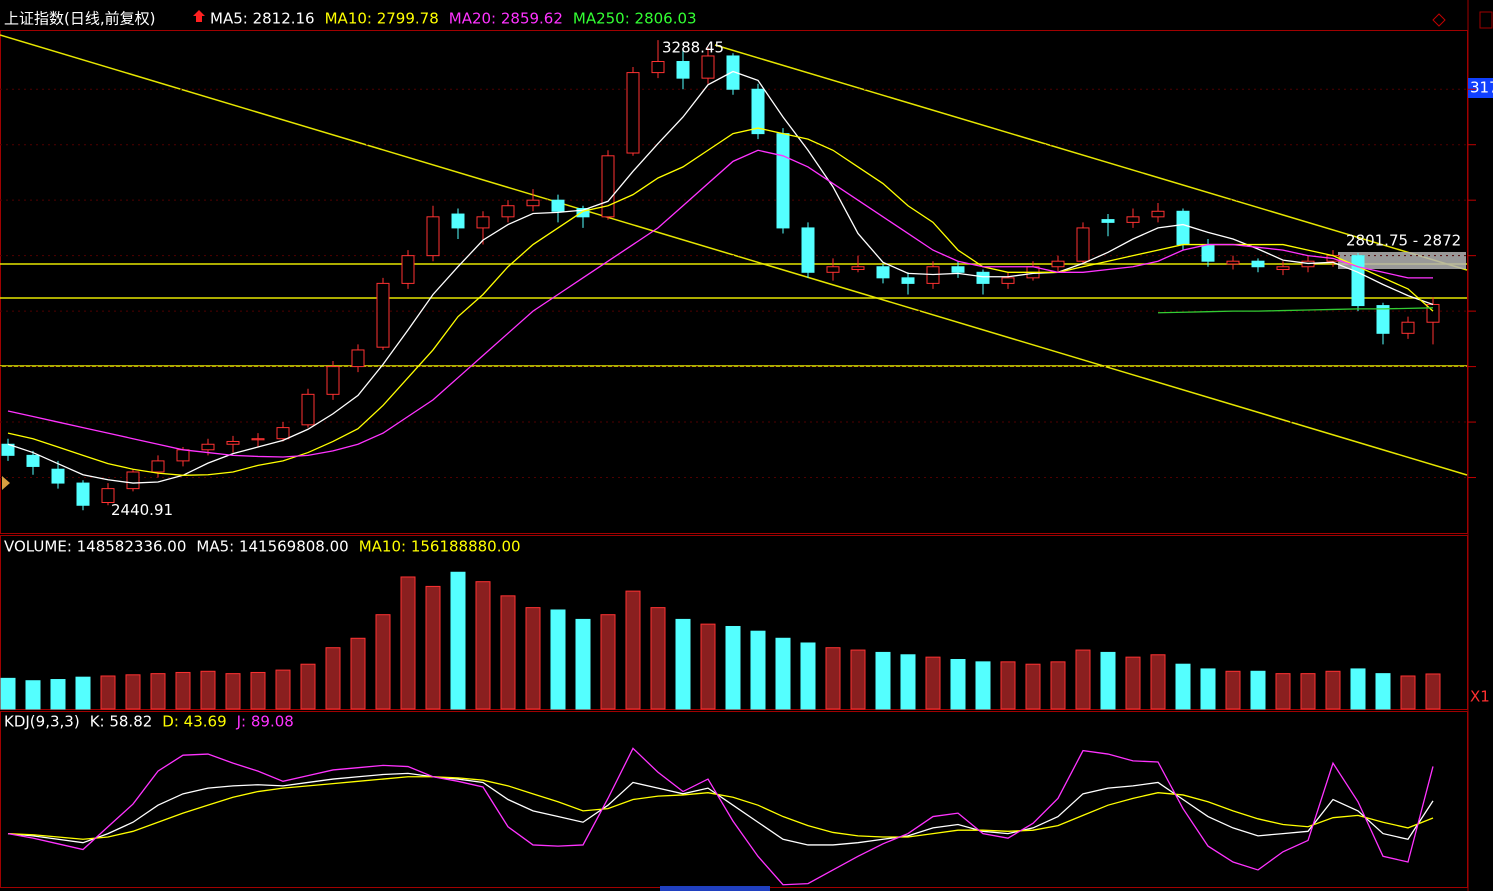 This screenshot has height=891, width=1493. Describe the element at coordinates (506, 19) in the screenshot. I see `legend-entry: MA20: 2859.62` at that location.